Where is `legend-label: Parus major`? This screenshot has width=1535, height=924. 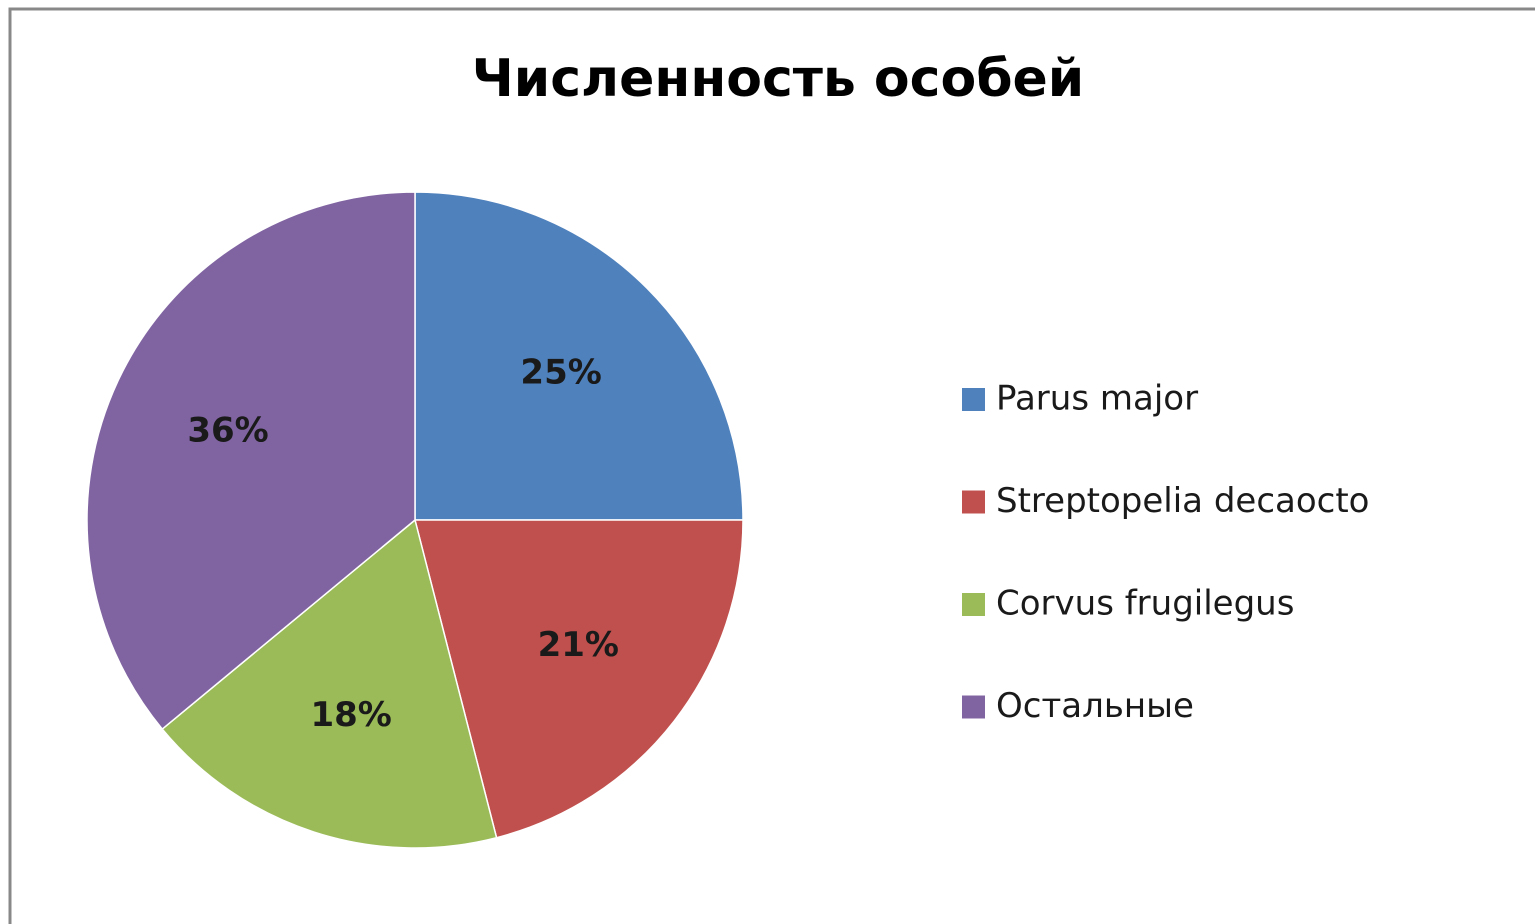
legend-label: Parus major is located at coordinates (1097, 399).